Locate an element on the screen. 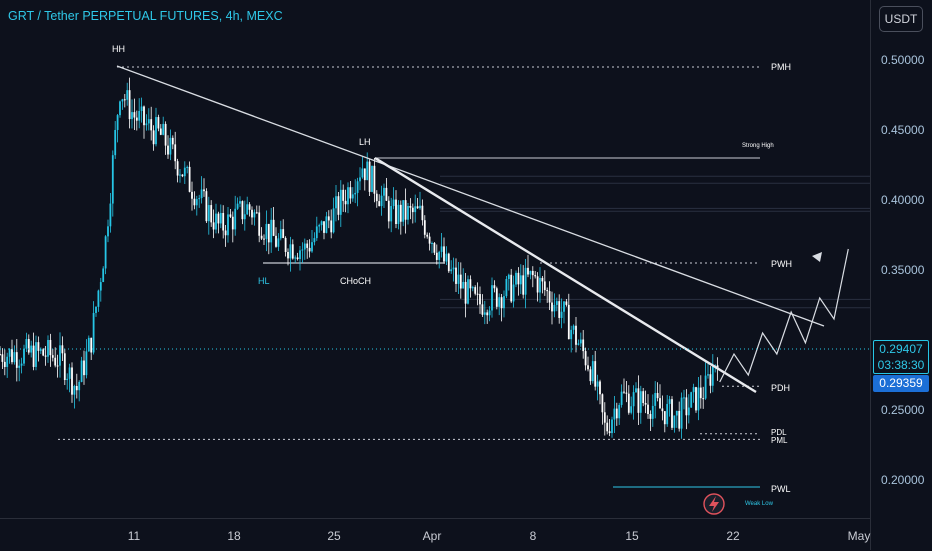  label-hl: HL is located at coordinates (264, 281).